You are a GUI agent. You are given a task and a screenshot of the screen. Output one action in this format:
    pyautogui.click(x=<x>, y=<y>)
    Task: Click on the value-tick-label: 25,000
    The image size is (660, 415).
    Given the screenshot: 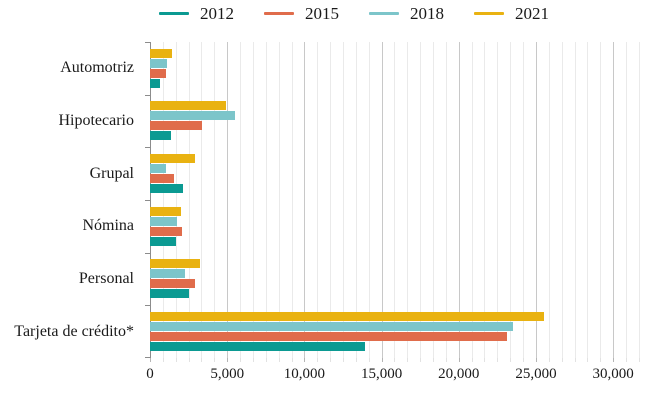 What is the action you would take?
    pyautogui.click(x=536, y=374)
    